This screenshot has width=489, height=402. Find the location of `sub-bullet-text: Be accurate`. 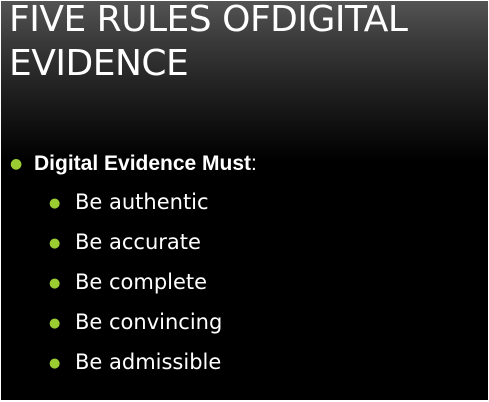

sub-bullet-text: Be accurate is located at coordinates (138, 242).